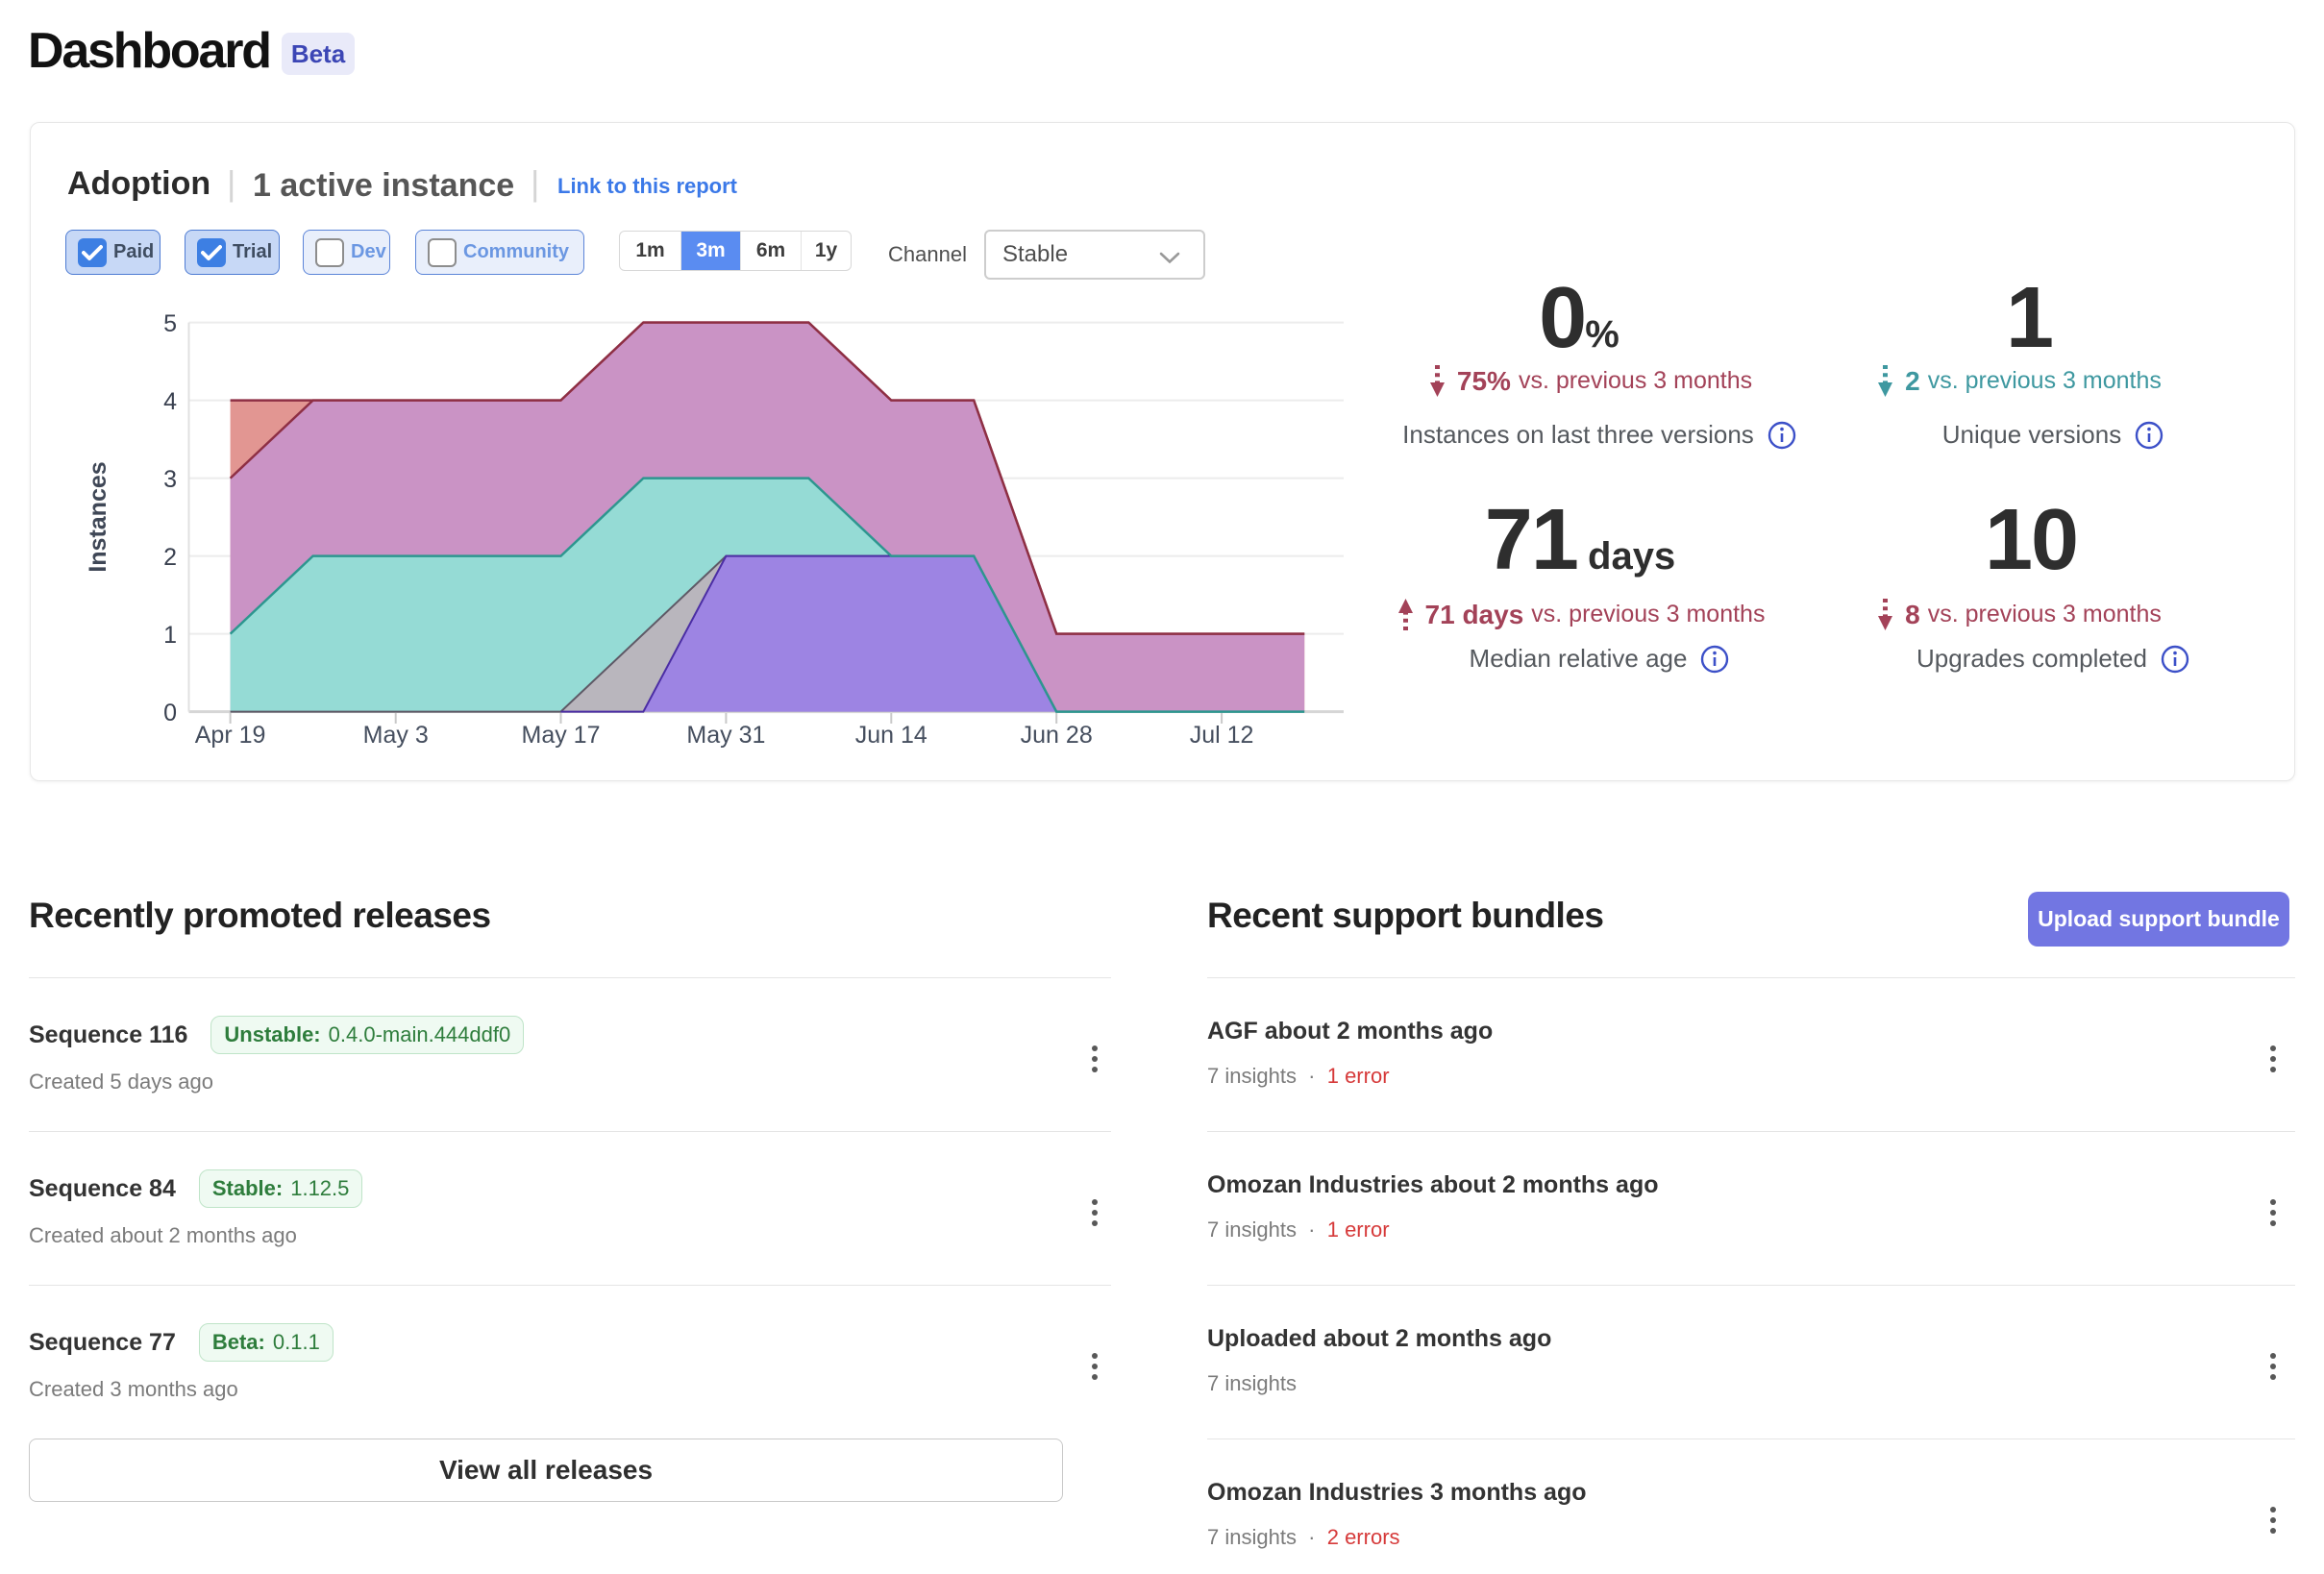 Image resolution: width=2324 pixels, height=1574 pixels. I want to click on svg-text: Jun 14, so click(891, 735).